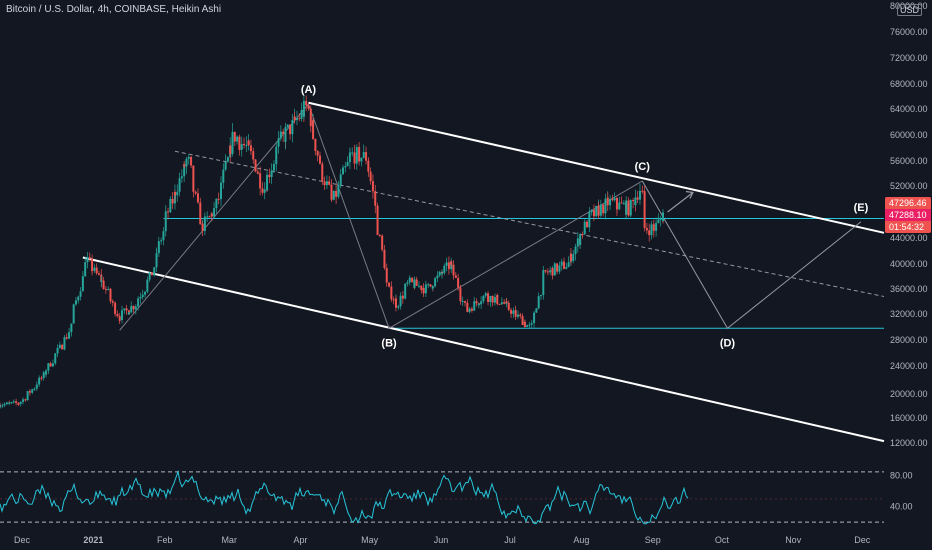 This screenshot has width=932, height=550. I want to click on rsi-tick-label: 40.00, so click(901, 507).